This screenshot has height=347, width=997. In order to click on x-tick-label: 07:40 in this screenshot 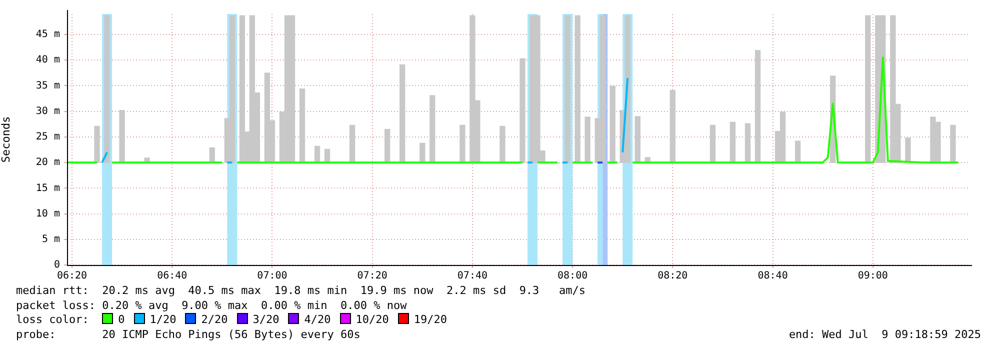, I will do `click(472, 276)`.